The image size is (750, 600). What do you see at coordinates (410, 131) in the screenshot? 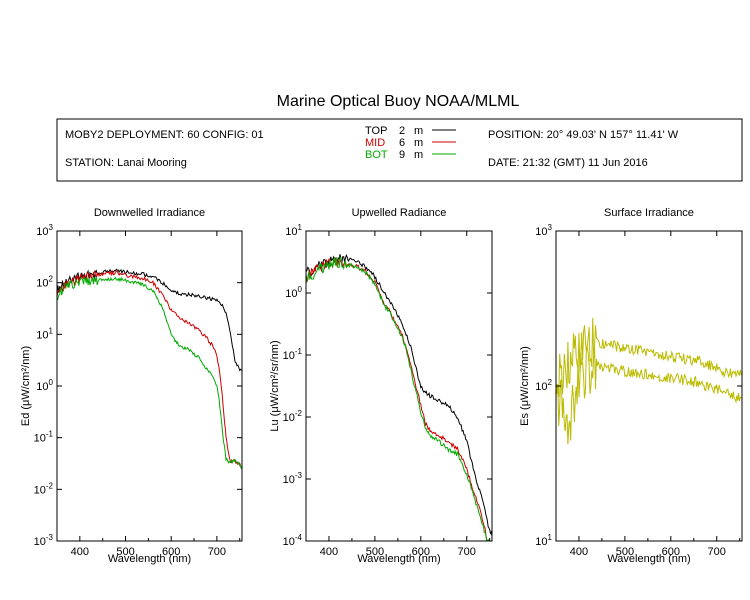
I see `legend-item-top: TOP 2 m` at bounding box center [410, 131].